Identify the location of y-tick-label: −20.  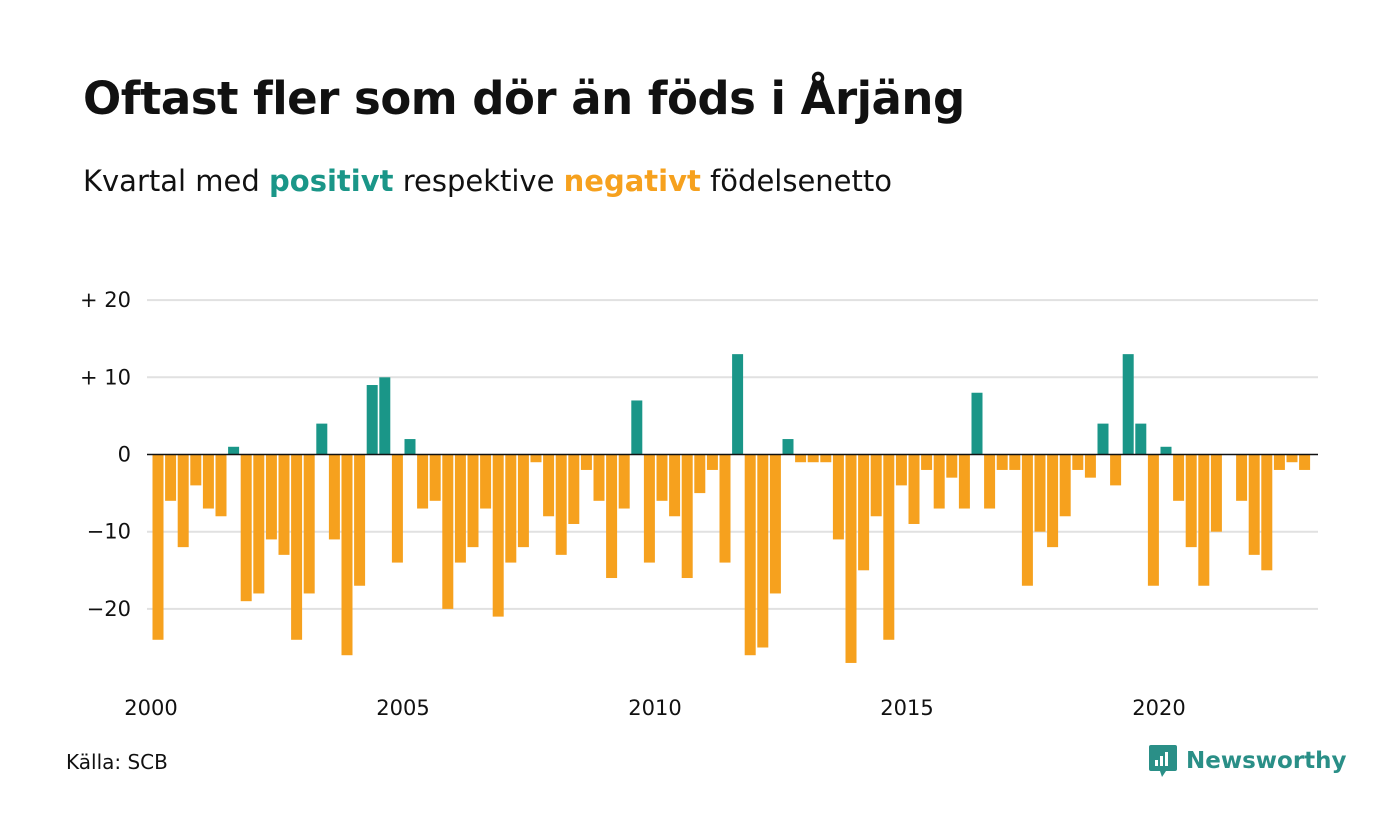
(109, 609).